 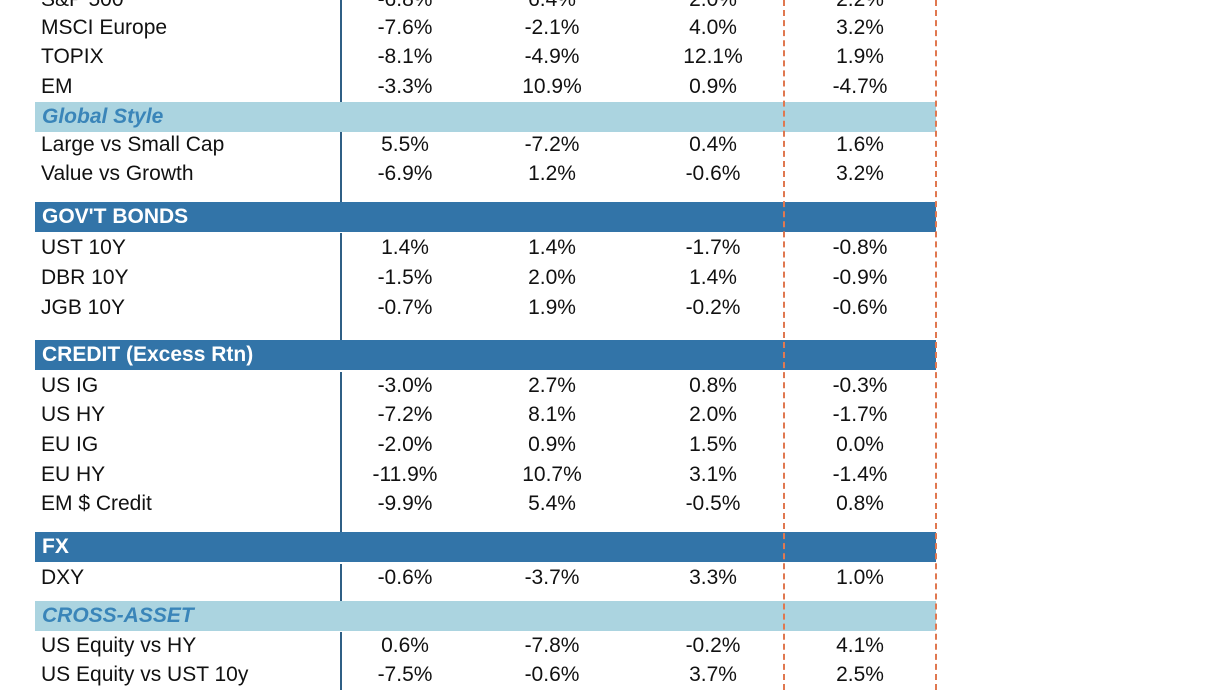 I want to click on row-value: -4.9%, so click(x=552, y=56).